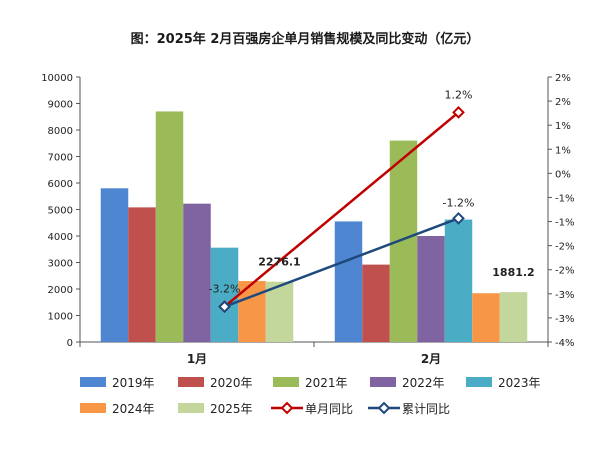 This screenshot has height=471, width=610. I want to click on y-left-tick-label: 1000, so click(60, 317).